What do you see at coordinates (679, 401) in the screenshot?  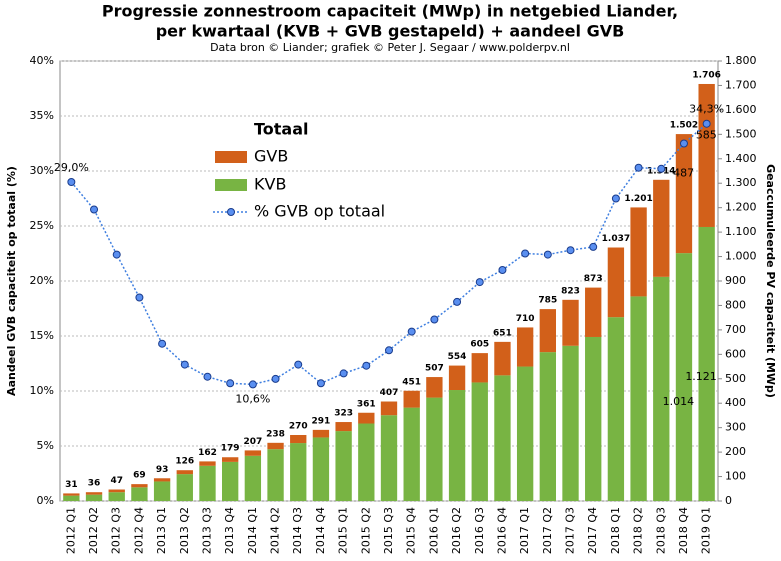 I see `kvb-label: 1.014` at bounding box center [679, 401].